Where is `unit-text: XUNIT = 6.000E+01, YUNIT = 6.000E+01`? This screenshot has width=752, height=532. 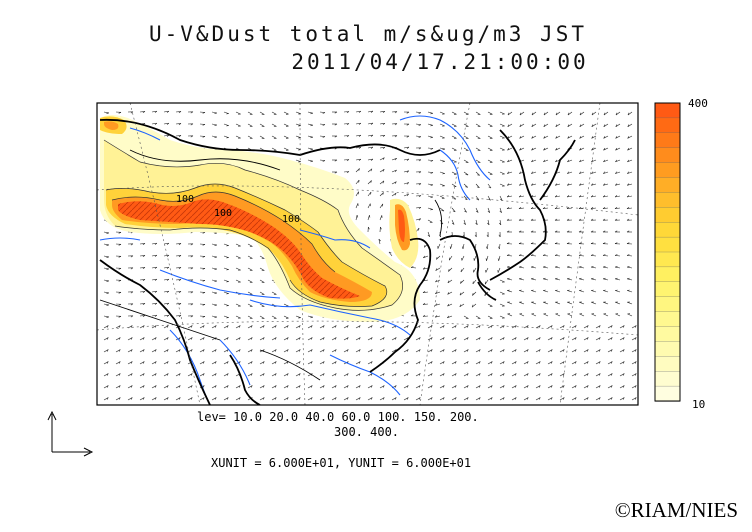 unit-text: XUNIT = 6.000E+01, YUNIT = 6.000E+01 is located at coordinates (341, 463).